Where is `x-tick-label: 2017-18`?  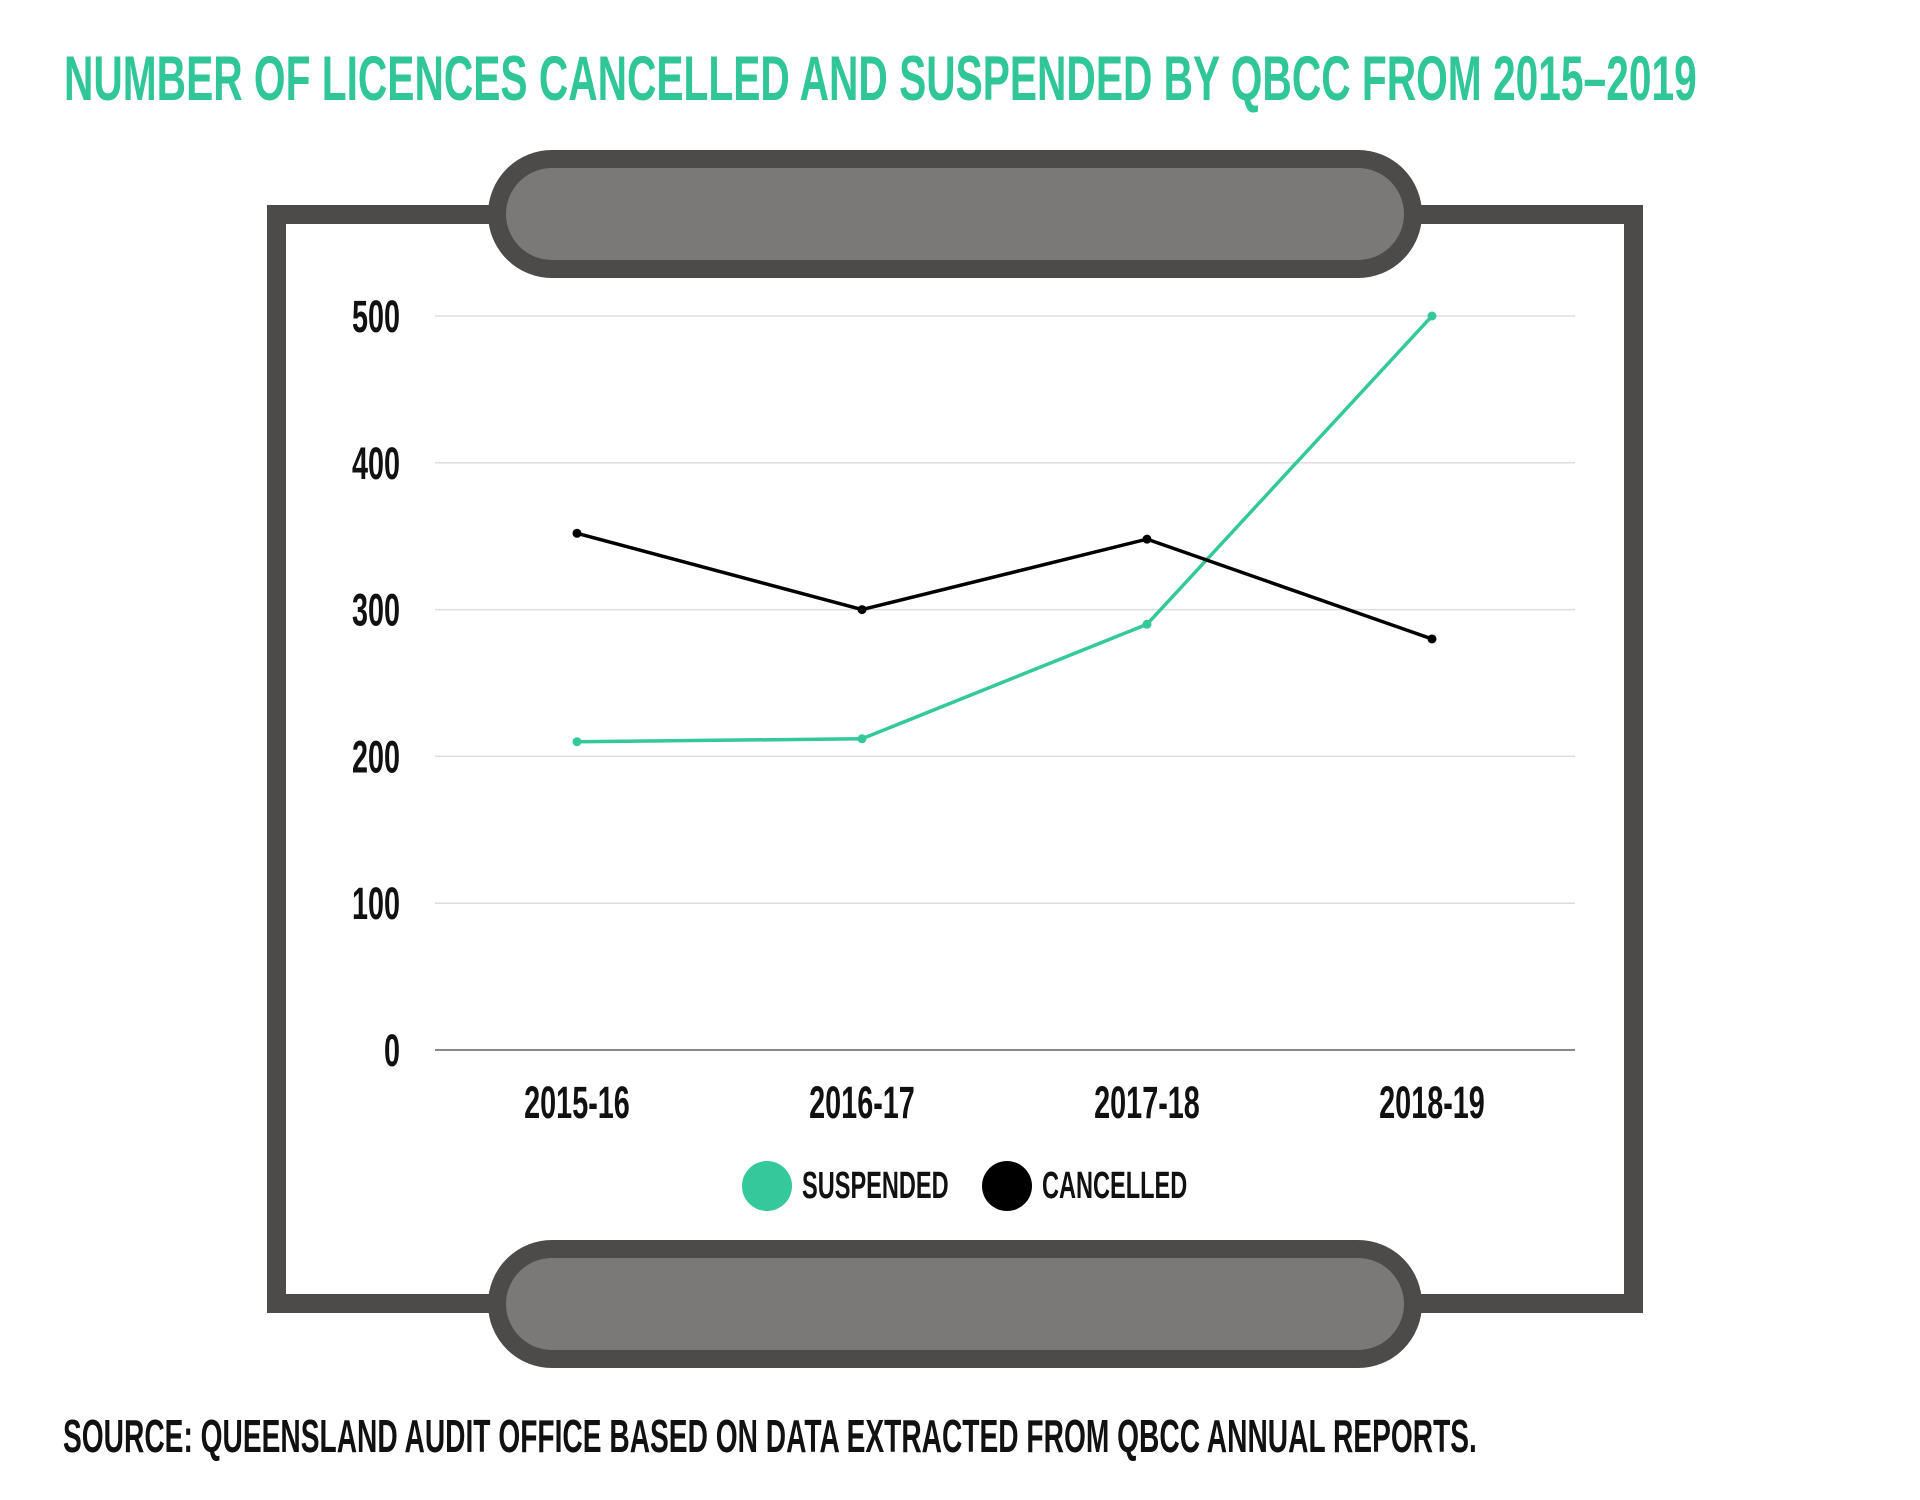
x-tick-label: 2017-18 is located at coordinates (1147, 1104).